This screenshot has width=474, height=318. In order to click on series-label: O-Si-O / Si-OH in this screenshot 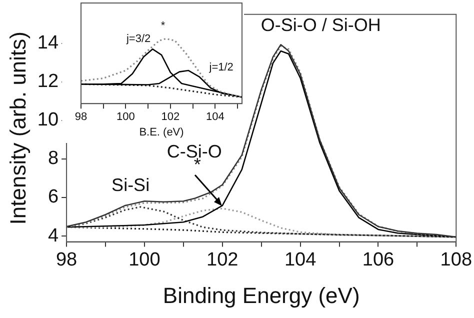, I will do `click(320, 24)`.